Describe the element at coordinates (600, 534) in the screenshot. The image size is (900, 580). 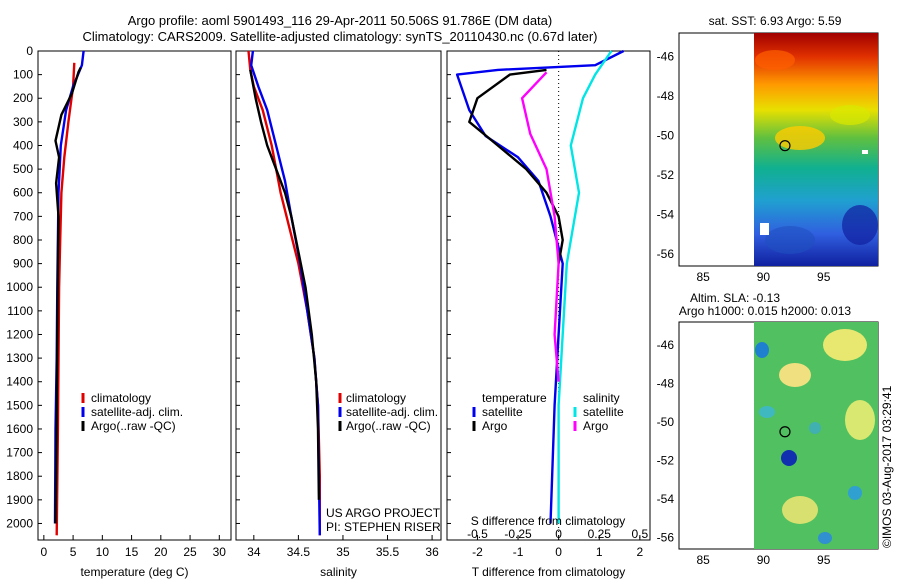
I see `s-tick-label: 0.25` at that location.